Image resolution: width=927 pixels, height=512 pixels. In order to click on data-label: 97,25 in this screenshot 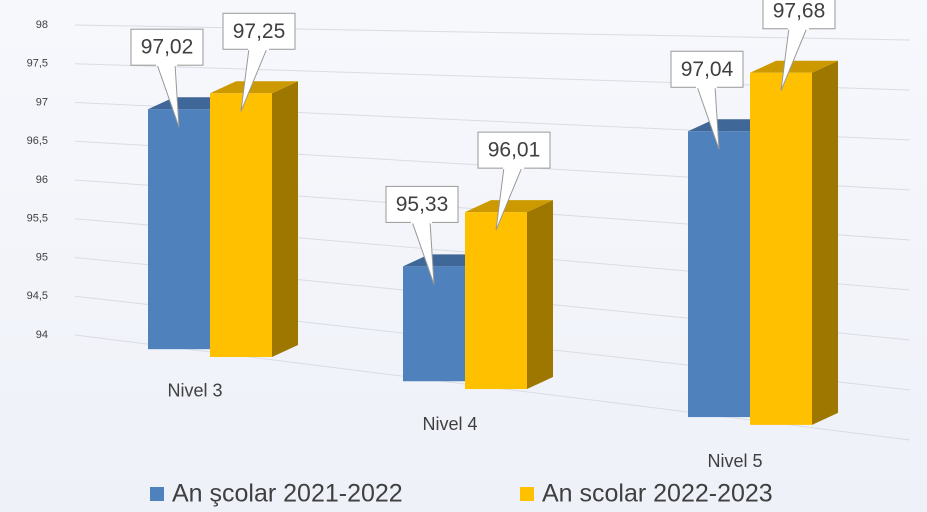, I will do `click(259, 31)`.